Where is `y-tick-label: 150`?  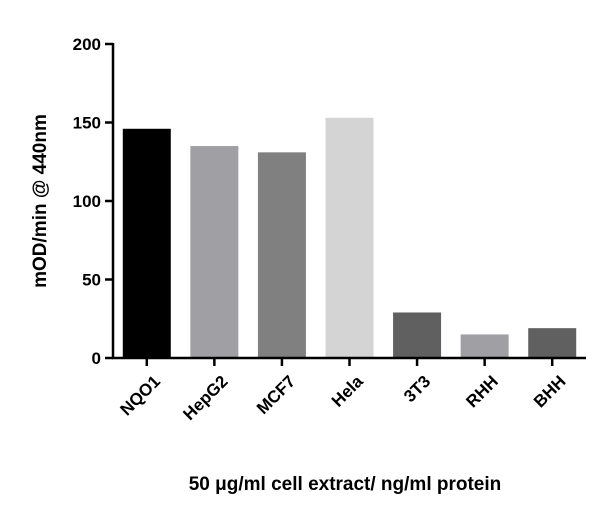 y-tick-label: 150 is located at coordinates (87, 123).